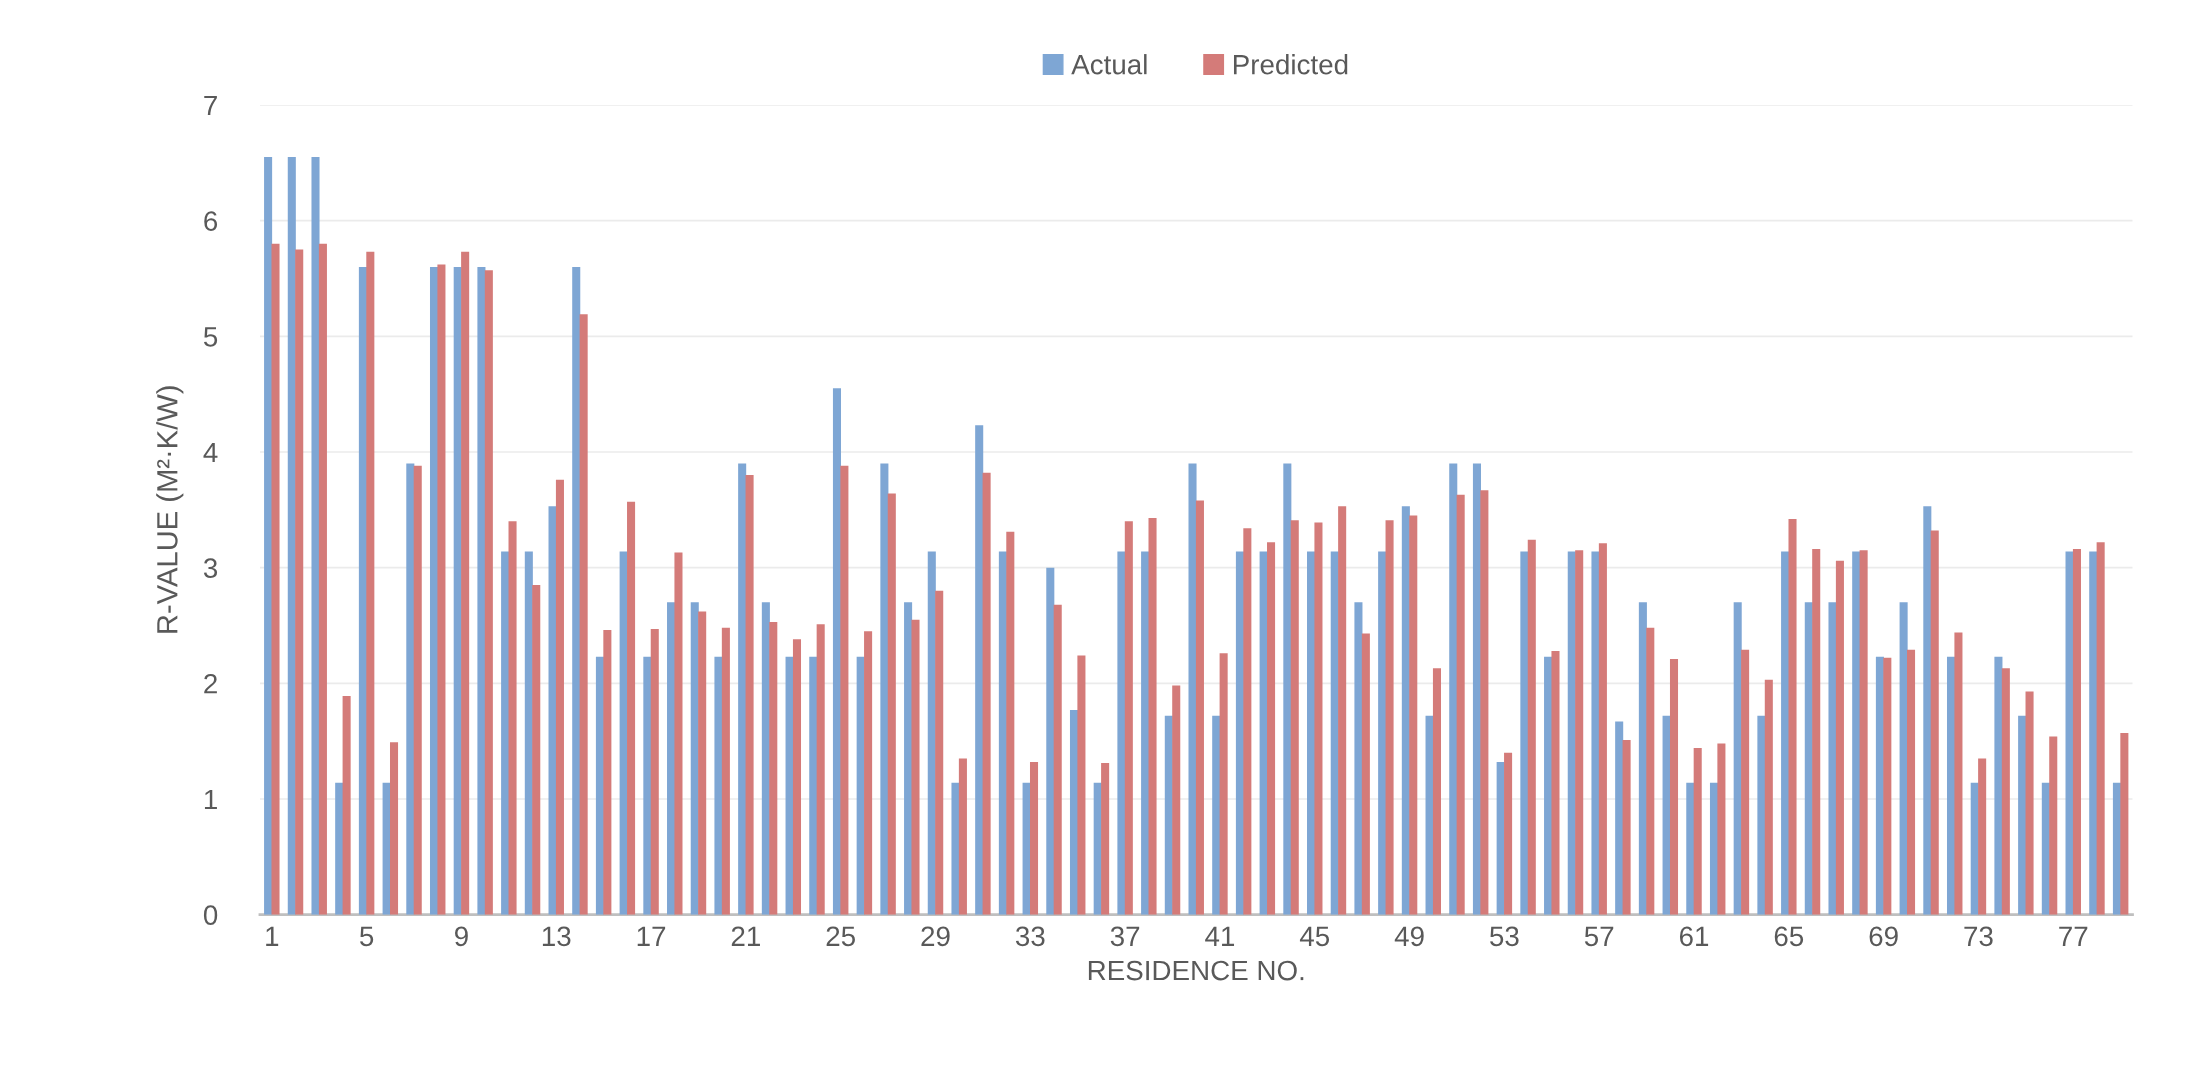  I want to click on x-tick-label: 37, so click(1125, 936).